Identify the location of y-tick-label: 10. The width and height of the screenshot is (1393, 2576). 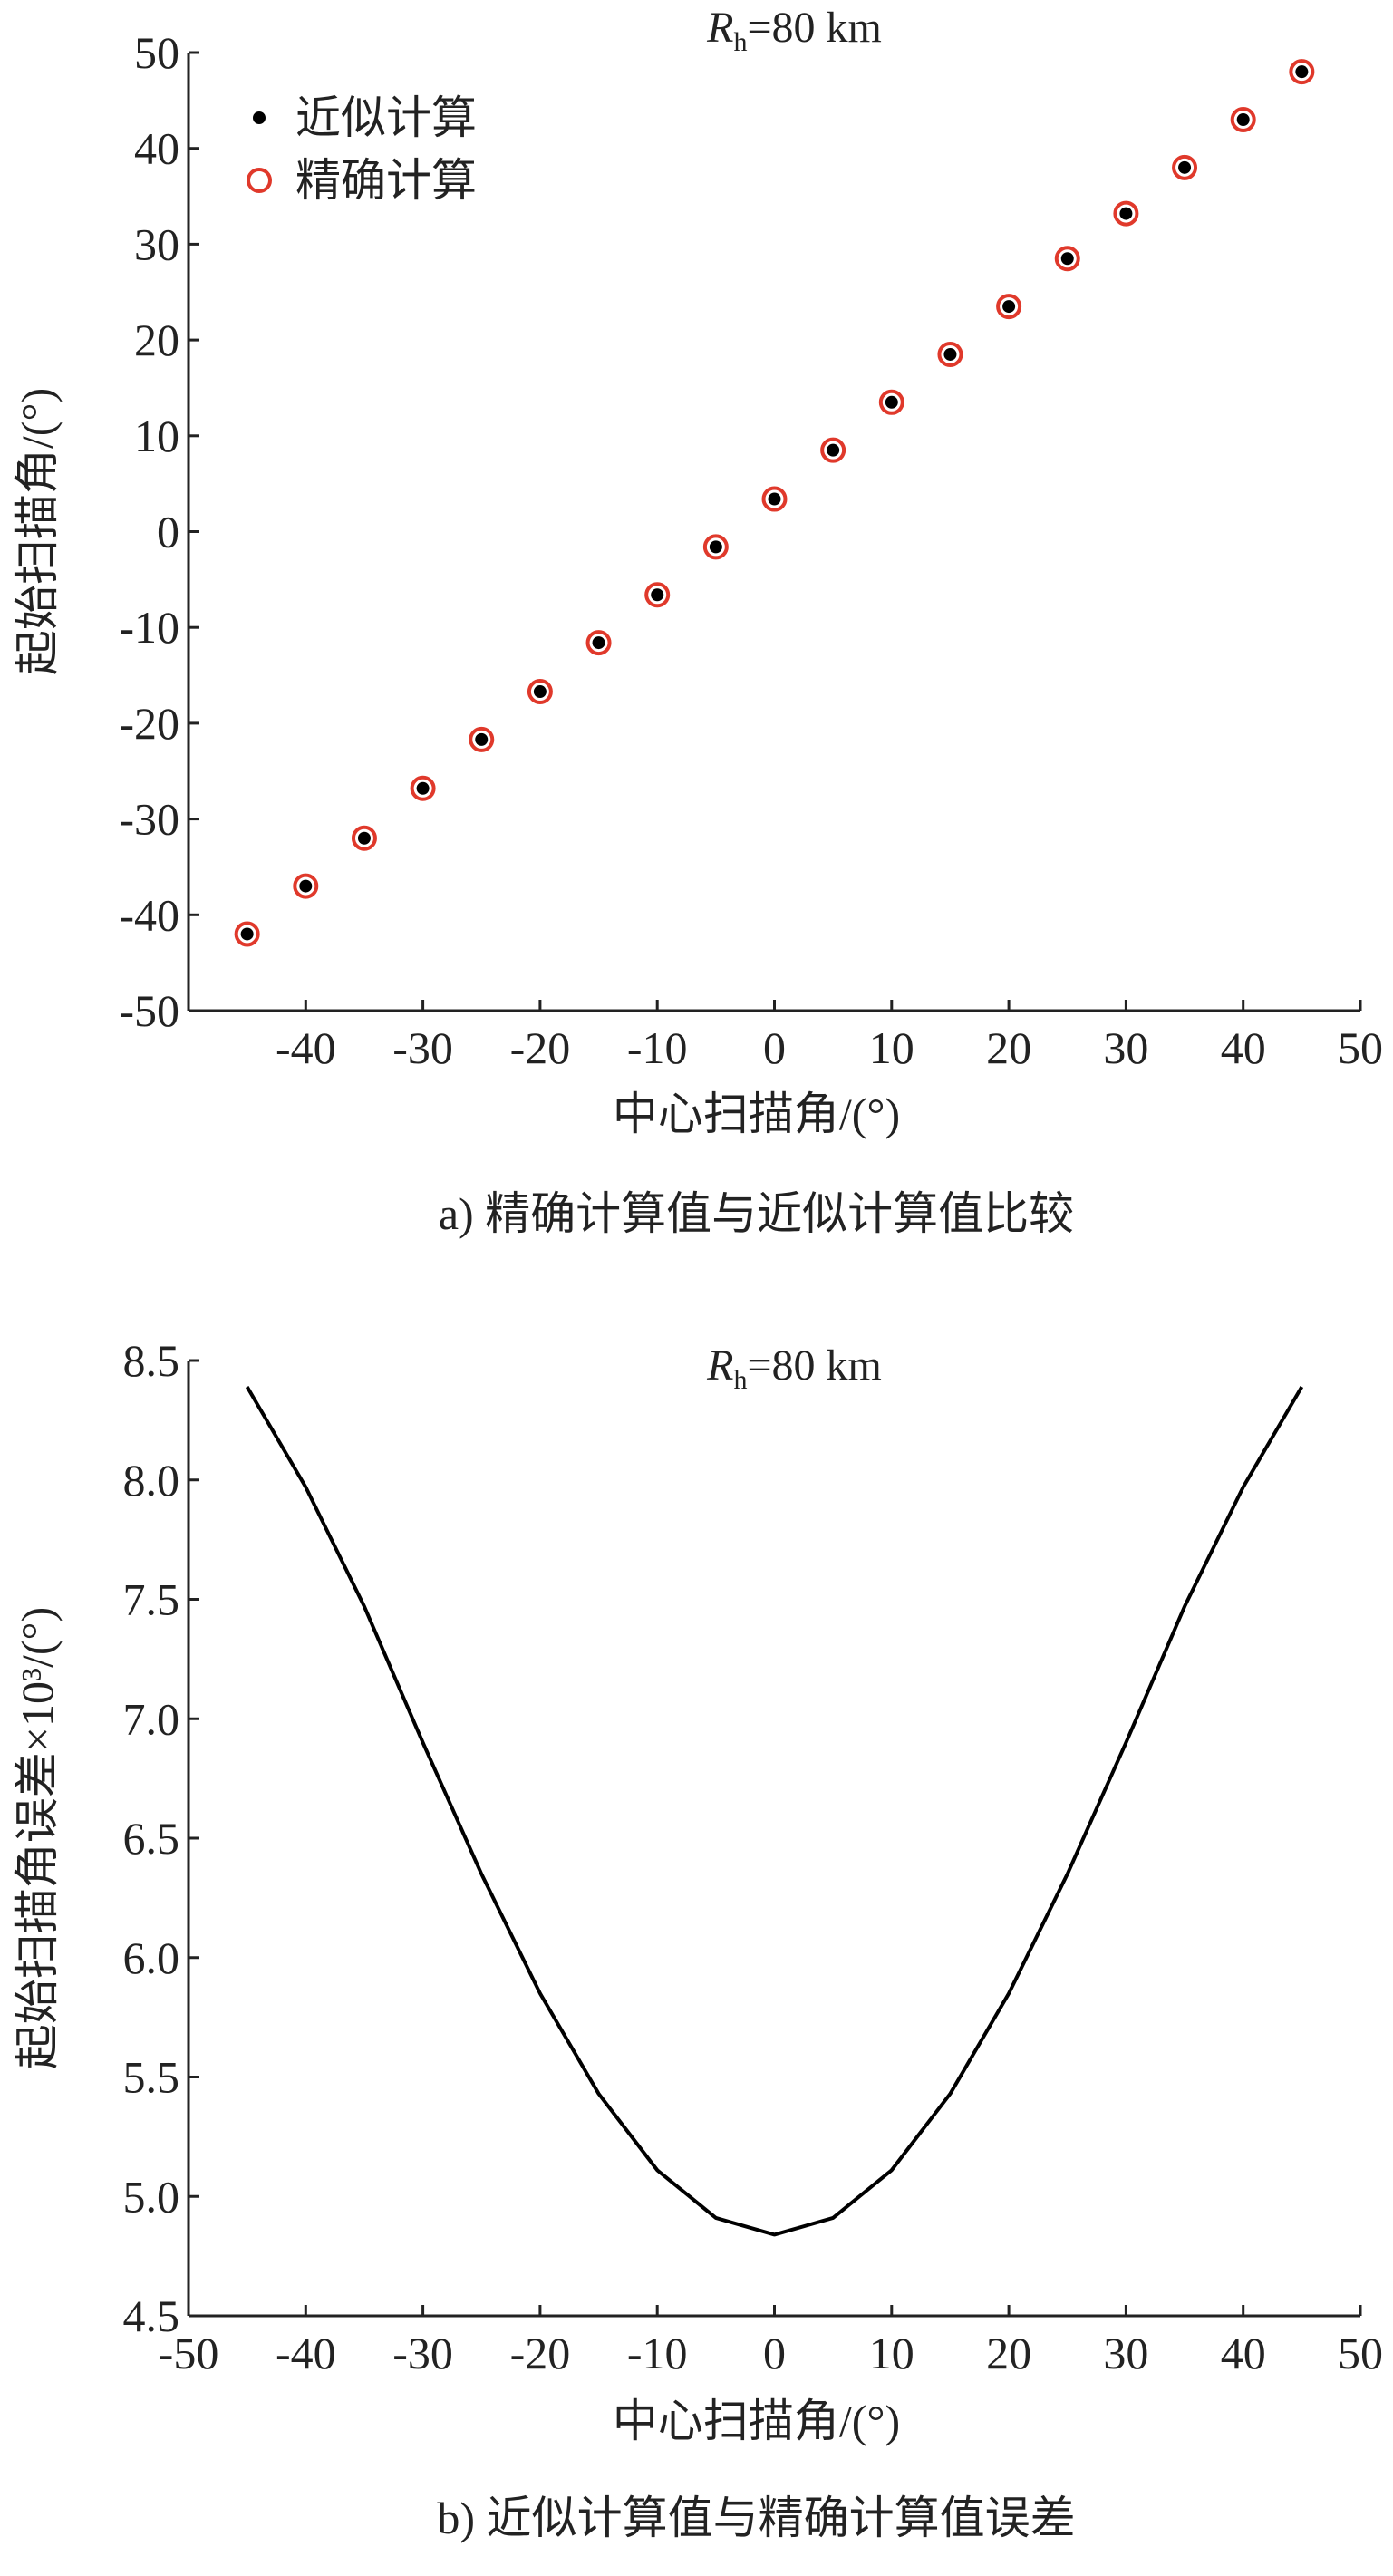
(156, 436).